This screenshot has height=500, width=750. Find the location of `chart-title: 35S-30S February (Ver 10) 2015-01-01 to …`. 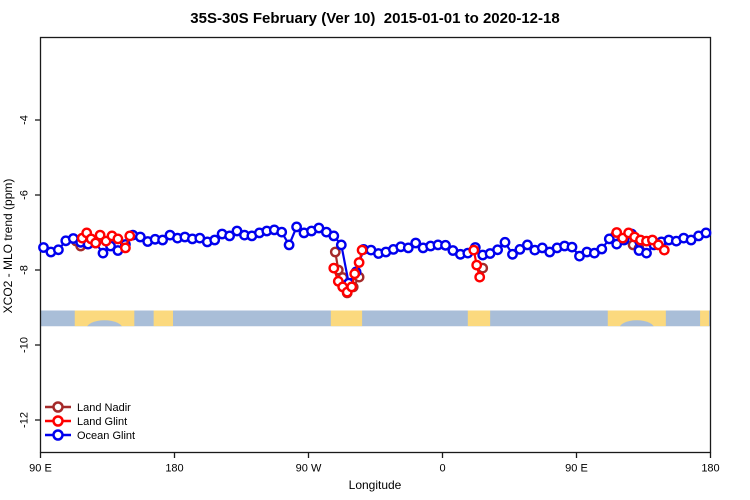

chart-title: 35S-30S February (Ver 10) 2015-01-01 to … is located at coordinates (374, 18).